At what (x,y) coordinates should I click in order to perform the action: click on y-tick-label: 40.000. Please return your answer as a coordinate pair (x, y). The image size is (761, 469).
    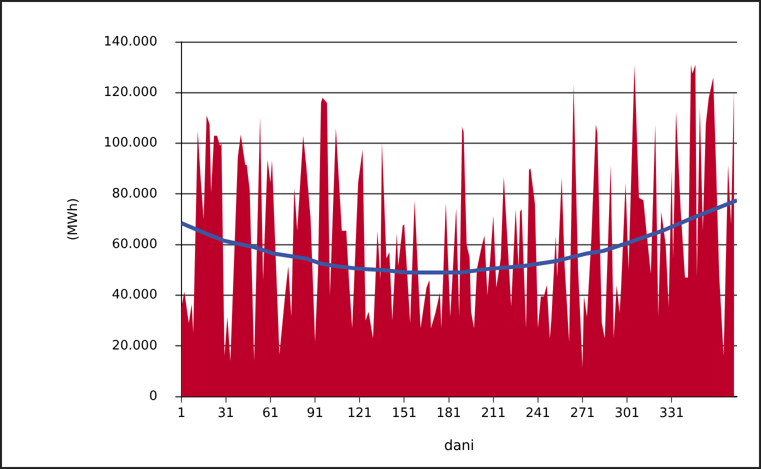
    Looking at the image, I should click on (135, 295).